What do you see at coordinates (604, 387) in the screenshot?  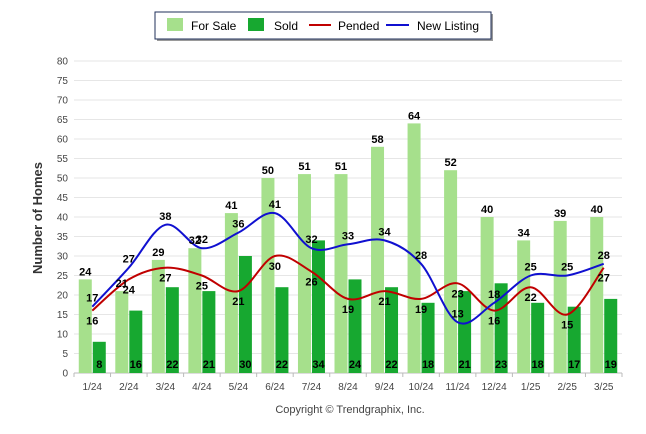 I see `x-tick-label: 3/25` at bounding box center [604, 387].